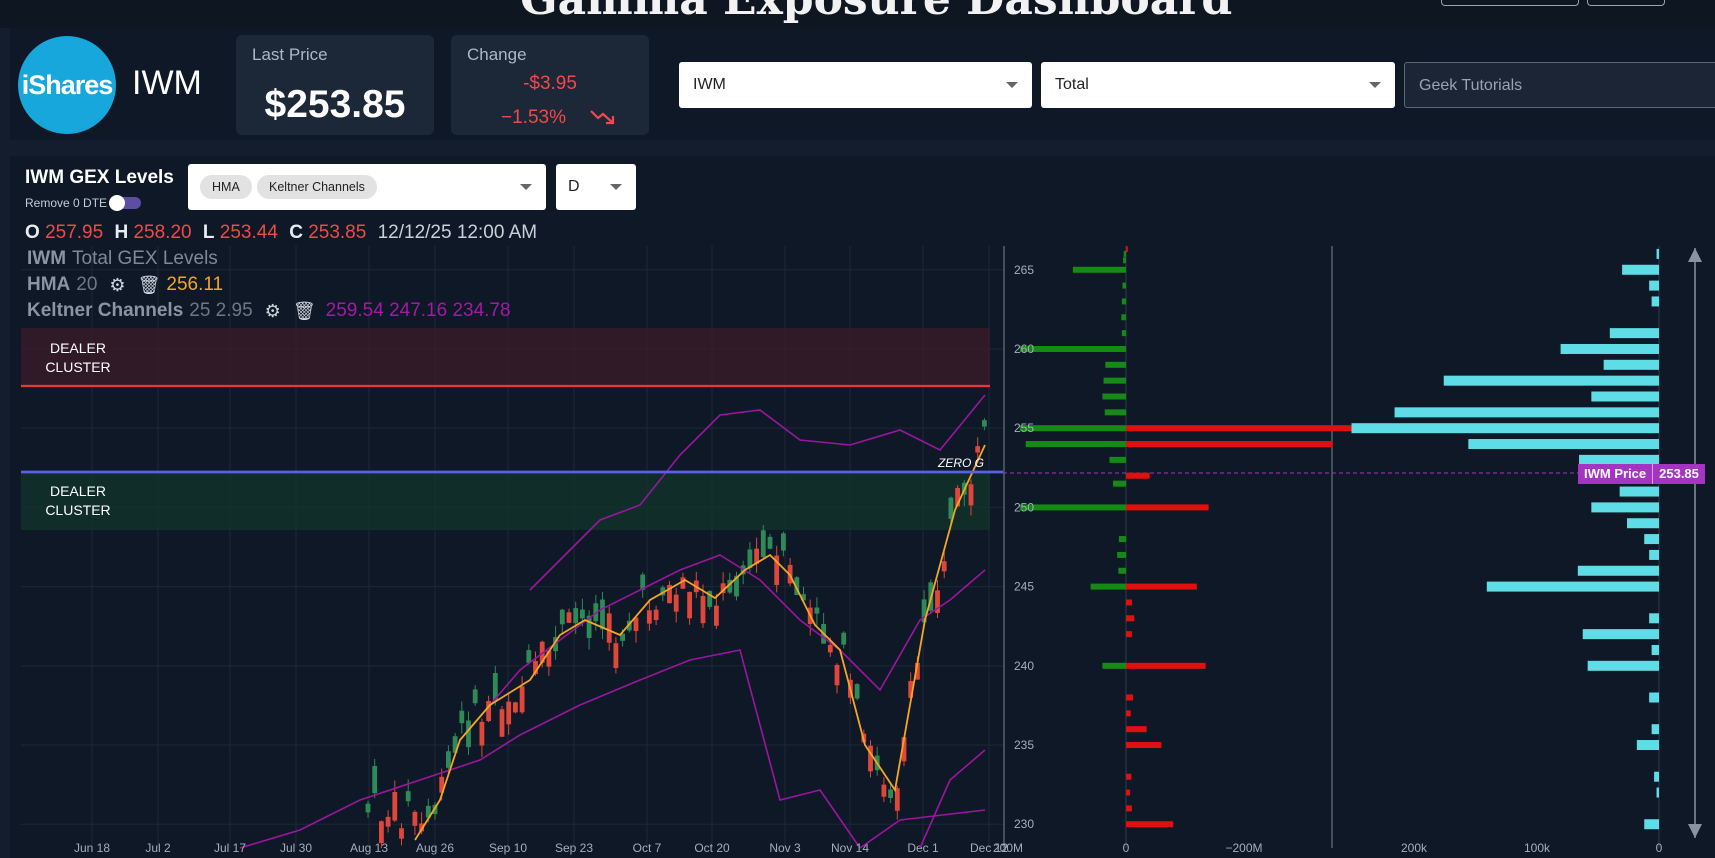  Describe the element at coordinates (574, 848) in the screenshot. I see `x-tick-label: Sep 23` at that location.